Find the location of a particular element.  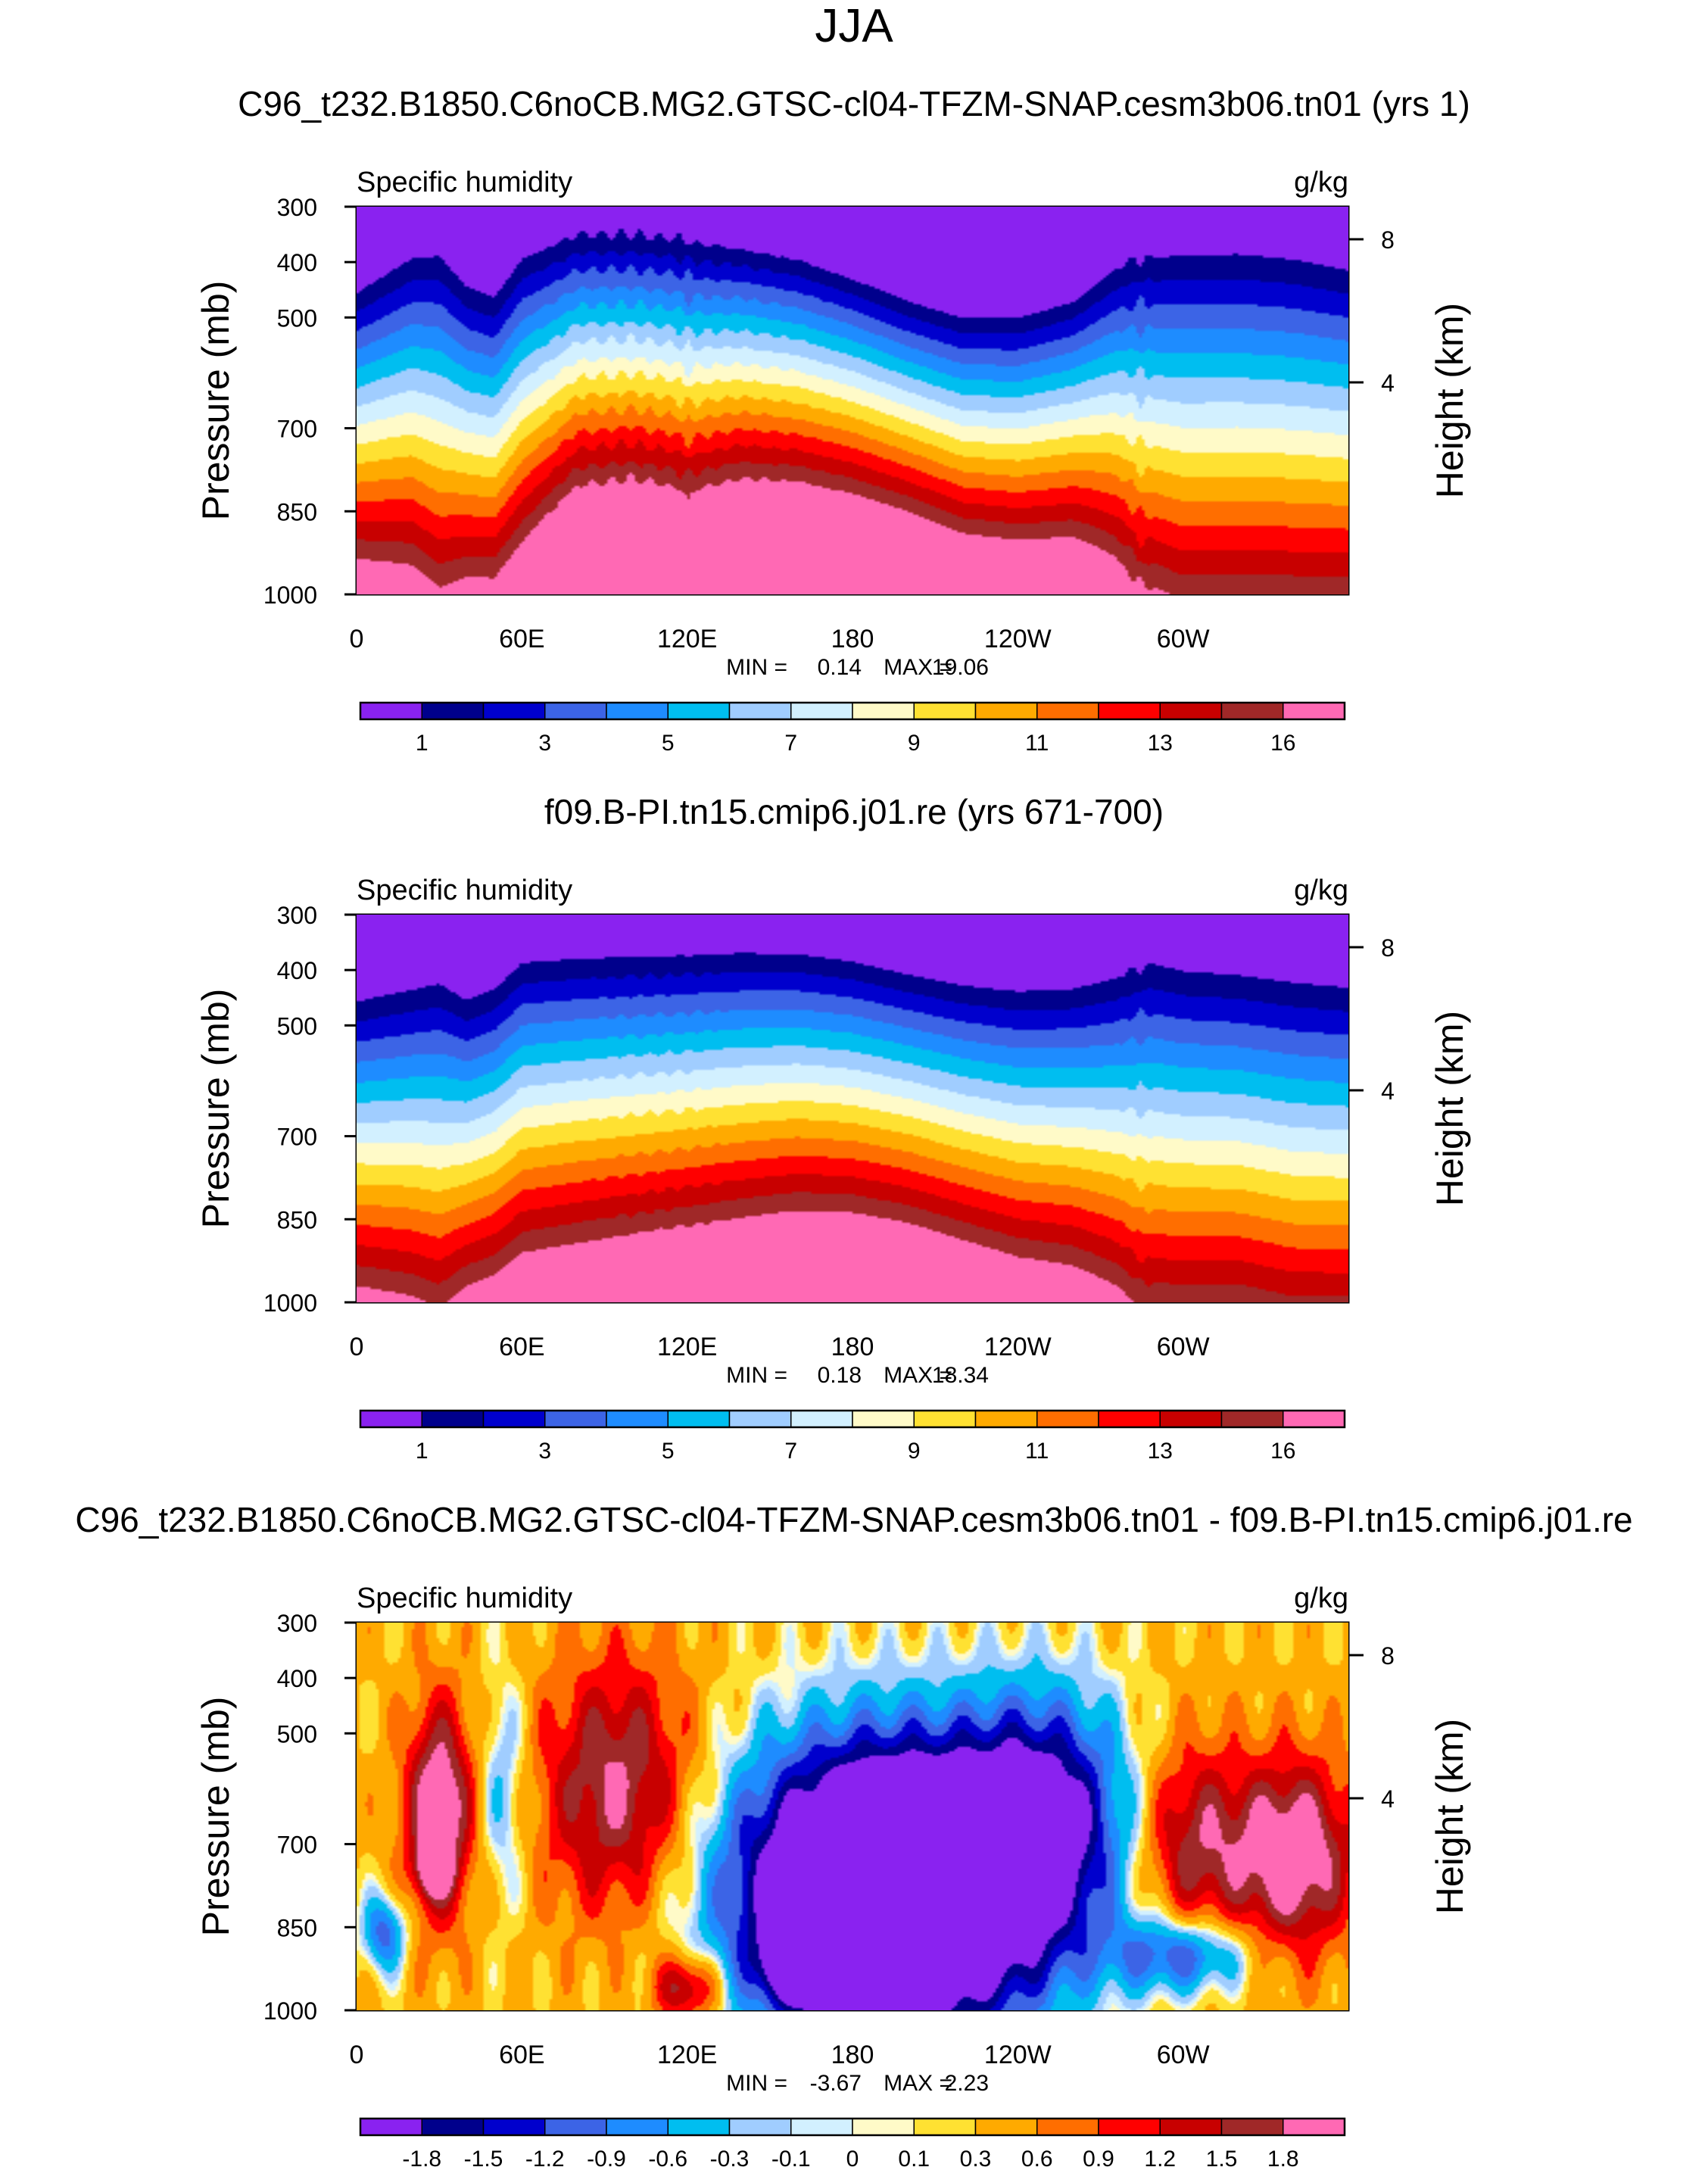

colorbar-label: 0 is located at coordinates (852, 2157).